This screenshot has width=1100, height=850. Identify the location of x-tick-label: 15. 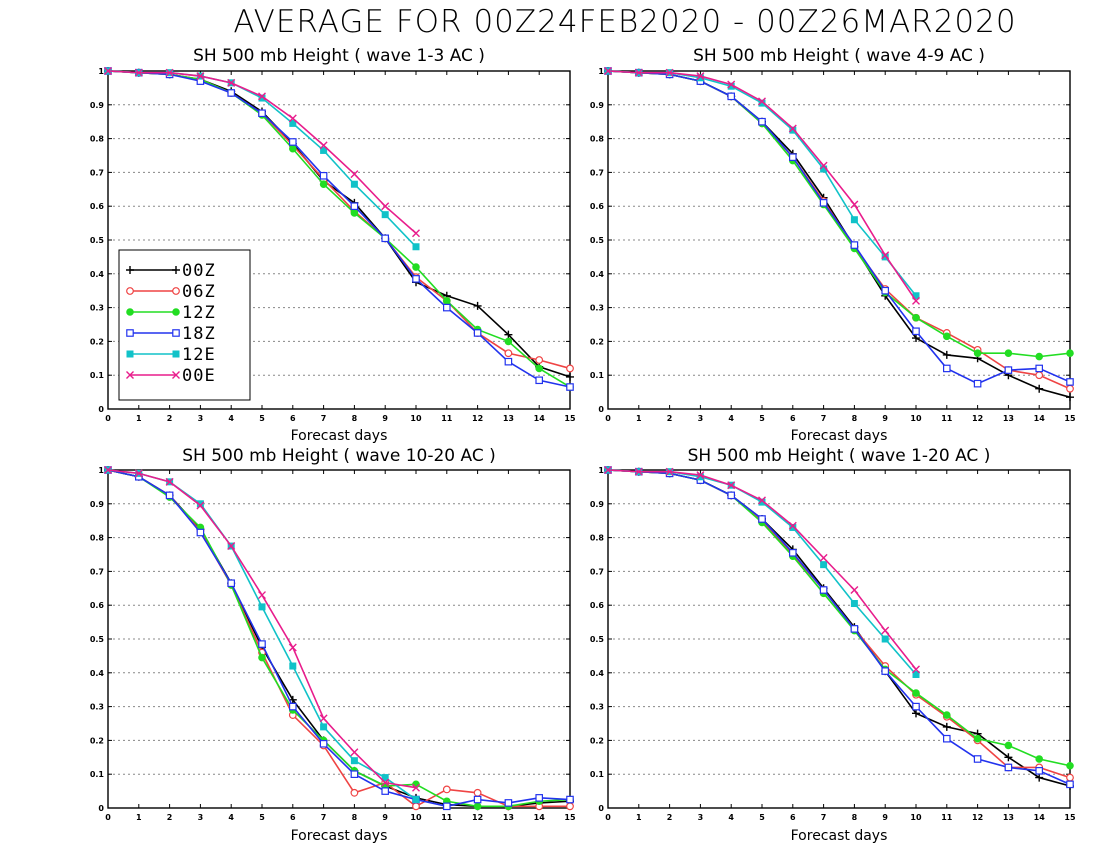
(570, 418).